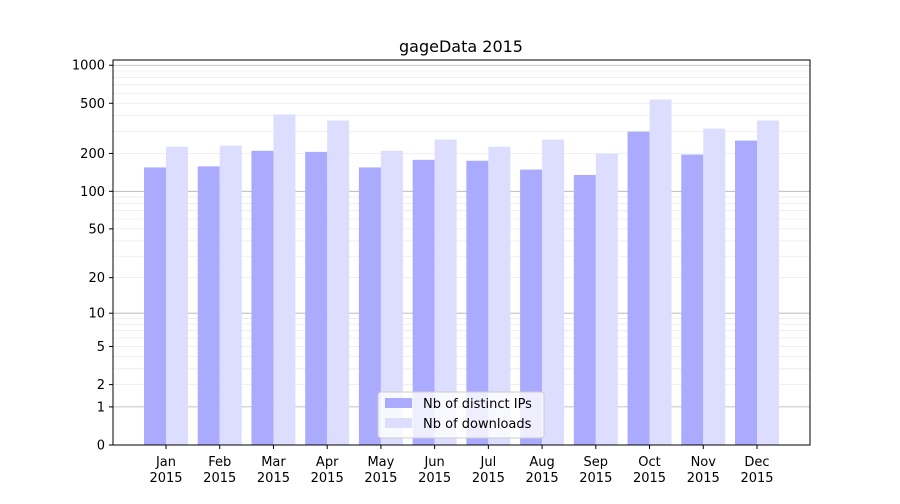 This screenshot has height=504, width=900. I want to click on legend-label: Nb of distinct IPs, so click(477, 404).